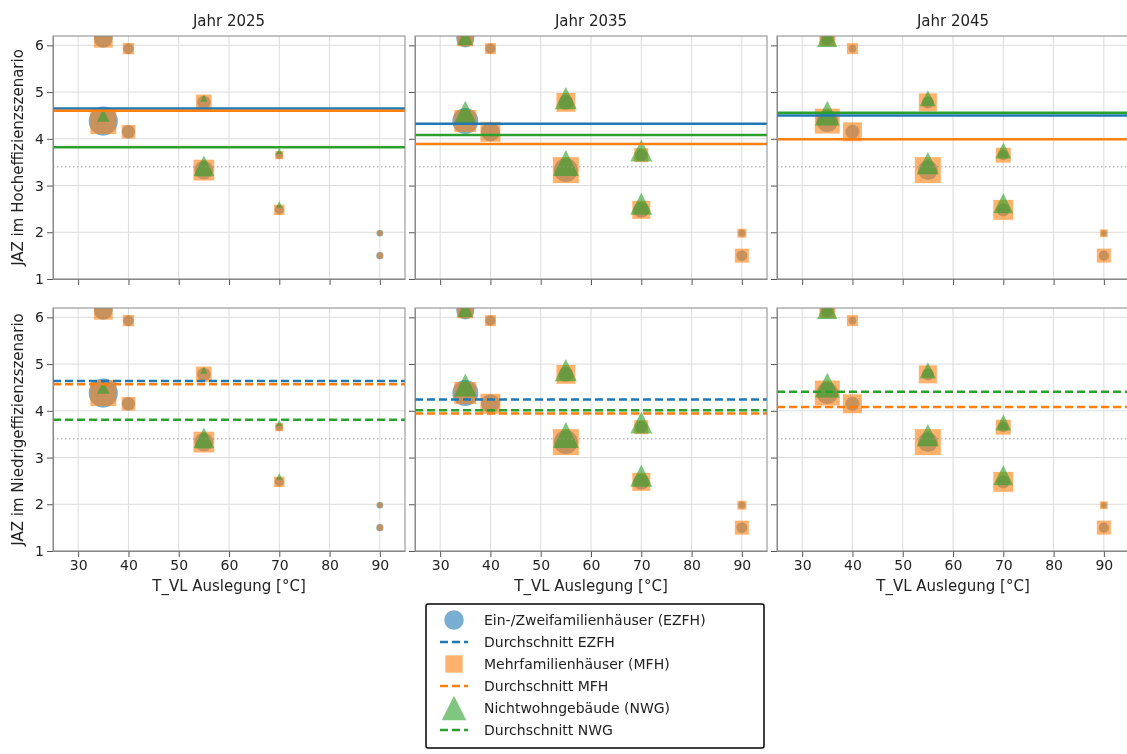  Describe the element at coordinates (549, 642) in the screenshot. I see `legend-label: Durchschnitt EZFH` at that location.